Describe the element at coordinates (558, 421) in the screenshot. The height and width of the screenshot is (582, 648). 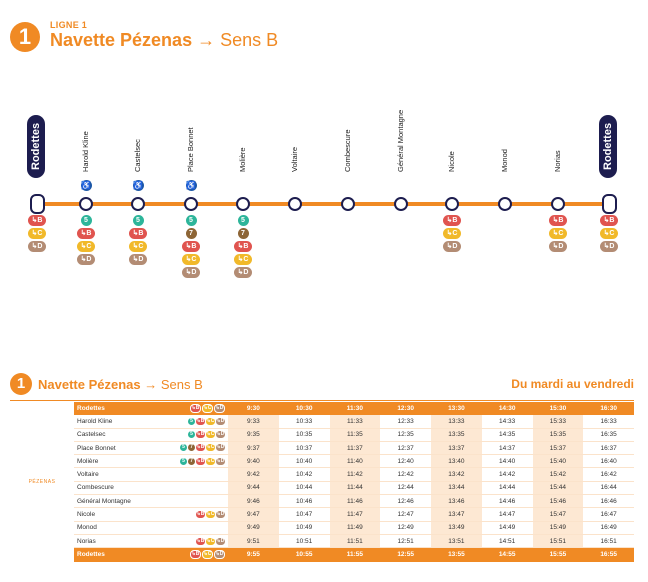
I see `departure-time: 15:33` at that location.